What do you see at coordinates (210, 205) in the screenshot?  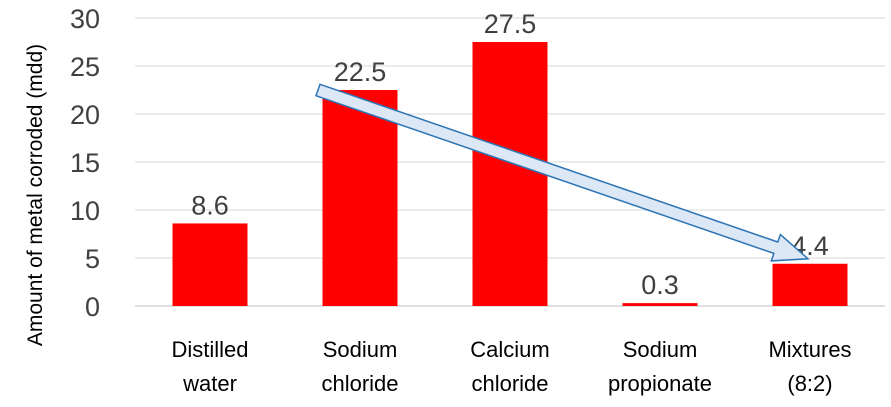 I see `data-label: 8.6` at bounding box center [210, 205].